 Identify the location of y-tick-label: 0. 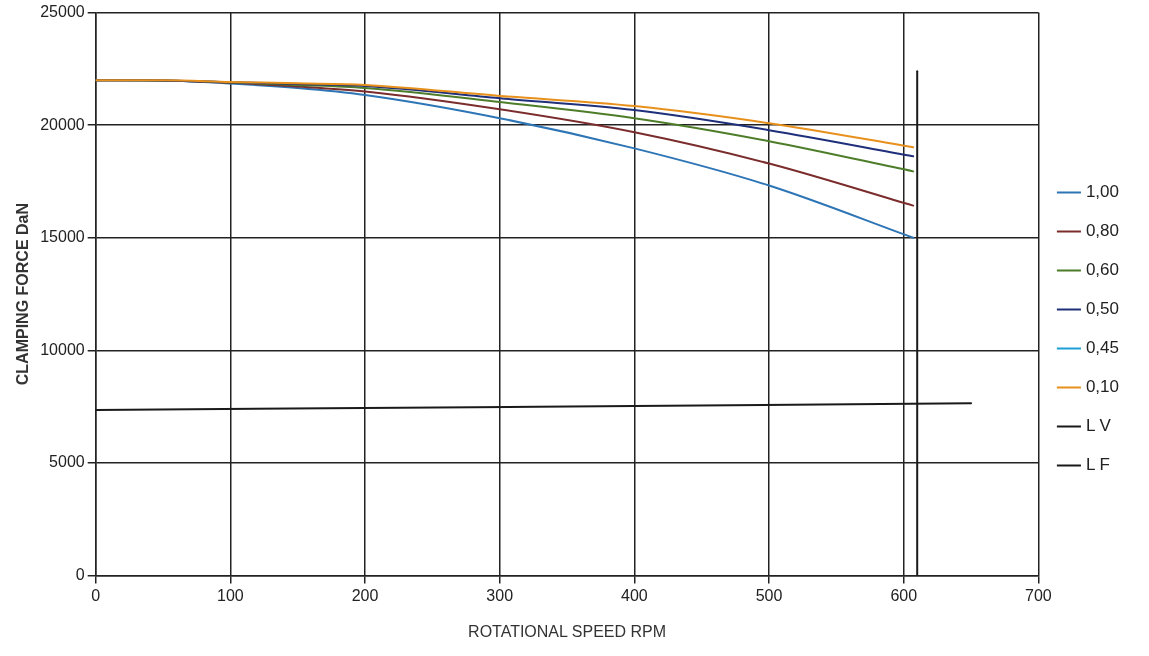
(80, 575).